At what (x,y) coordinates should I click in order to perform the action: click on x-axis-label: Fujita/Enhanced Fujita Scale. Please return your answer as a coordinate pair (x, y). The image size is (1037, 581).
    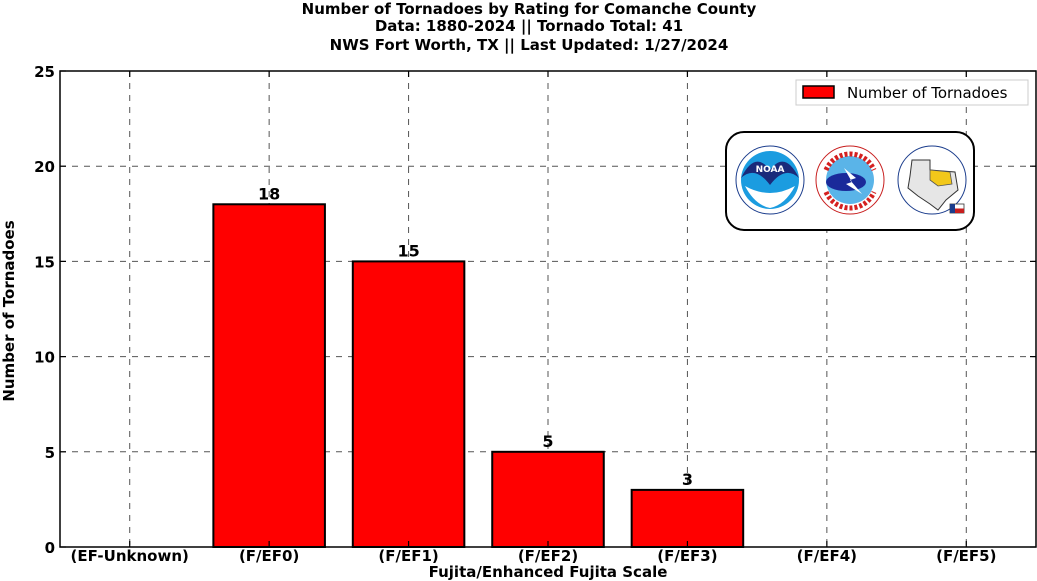
    Looking at the image, I should click on (548, 572).